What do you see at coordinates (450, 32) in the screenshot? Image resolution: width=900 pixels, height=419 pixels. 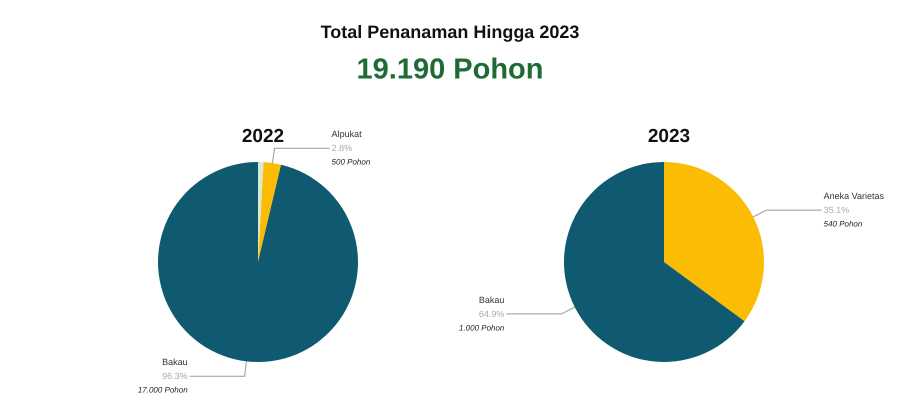 I see `text: Total Penanaman Hingga 2023` at bounding box center [450, 32].